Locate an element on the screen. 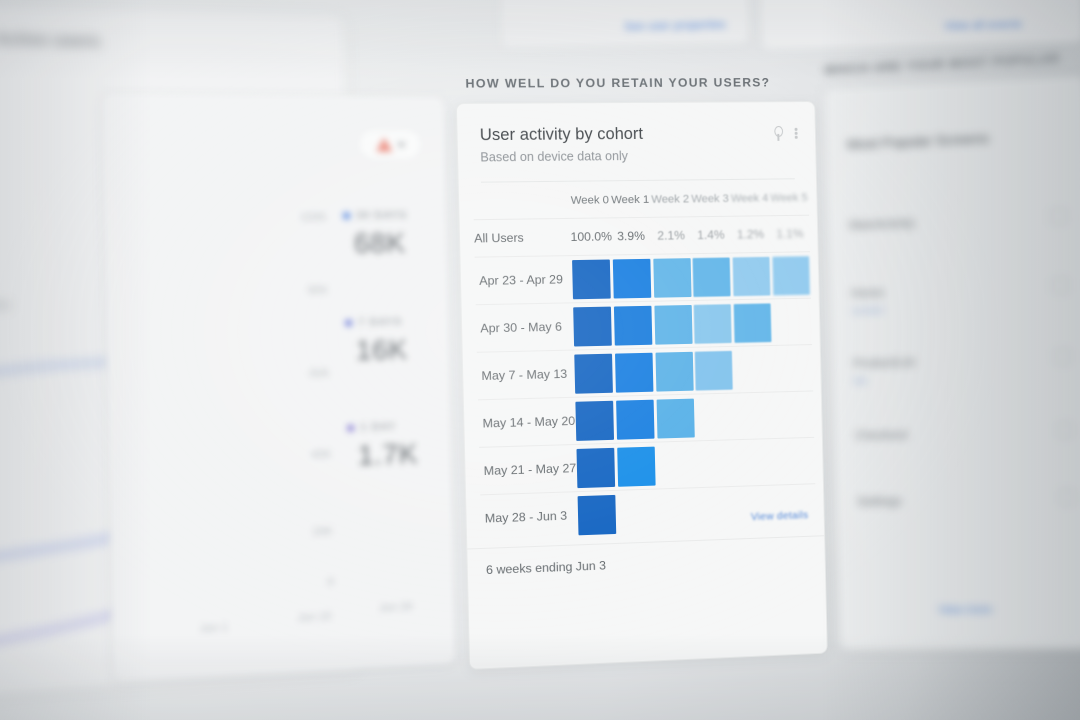  y-tick-1: 80K is located at coordinates (318, 290).